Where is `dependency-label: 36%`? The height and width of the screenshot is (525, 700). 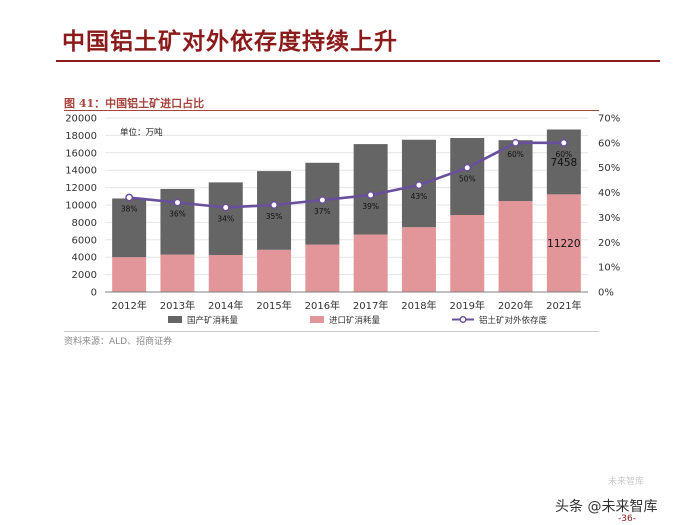
dependency-label: 36% is located at coordinates (177, 214).